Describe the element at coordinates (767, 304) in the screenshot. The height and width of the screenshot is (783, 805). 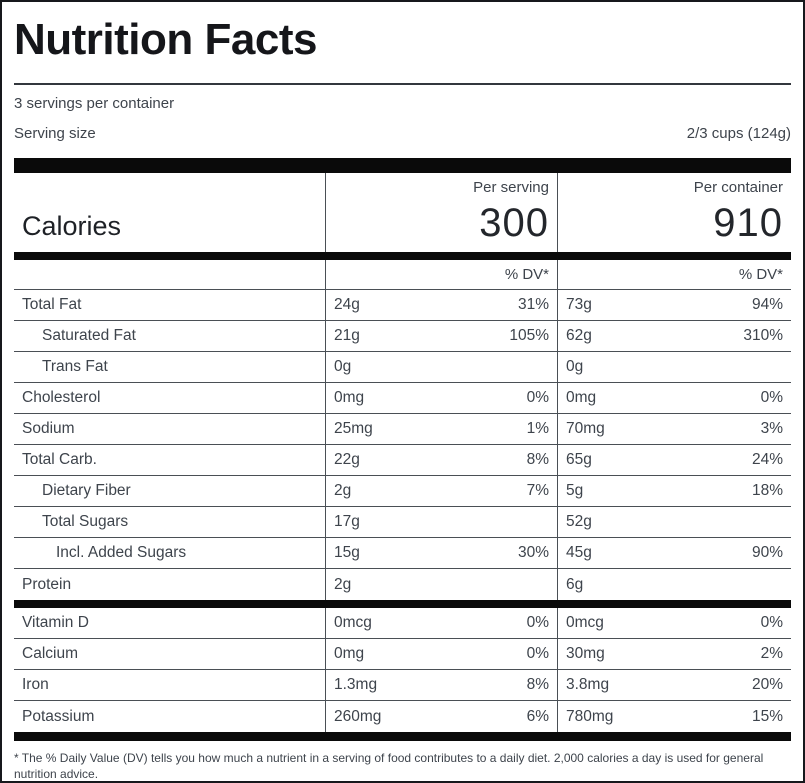
I see `per-container-dv: 94%` at that location.